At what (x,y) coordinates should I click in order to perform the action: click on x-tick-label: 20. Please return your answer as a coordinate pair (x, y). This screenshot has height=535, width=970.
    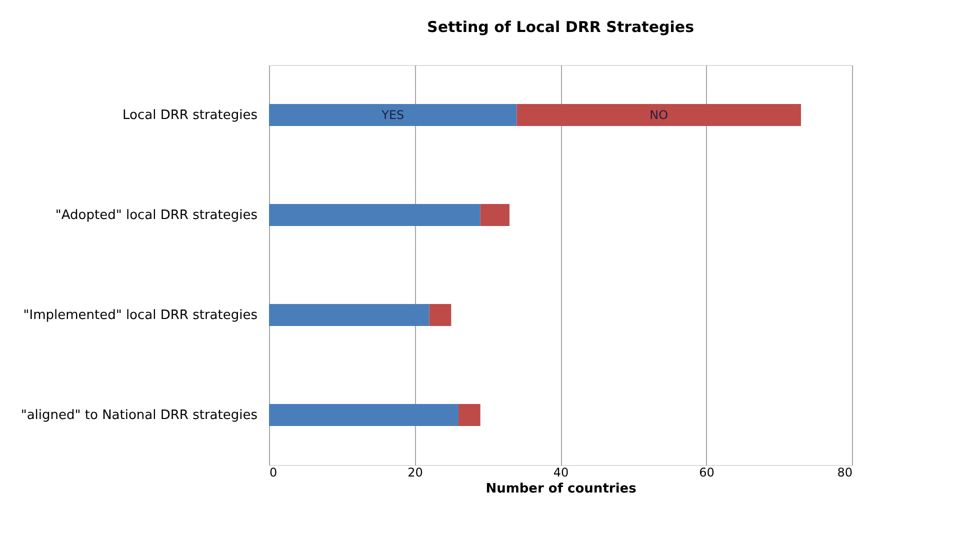
    Looking at the image, I should click on (415, 473).